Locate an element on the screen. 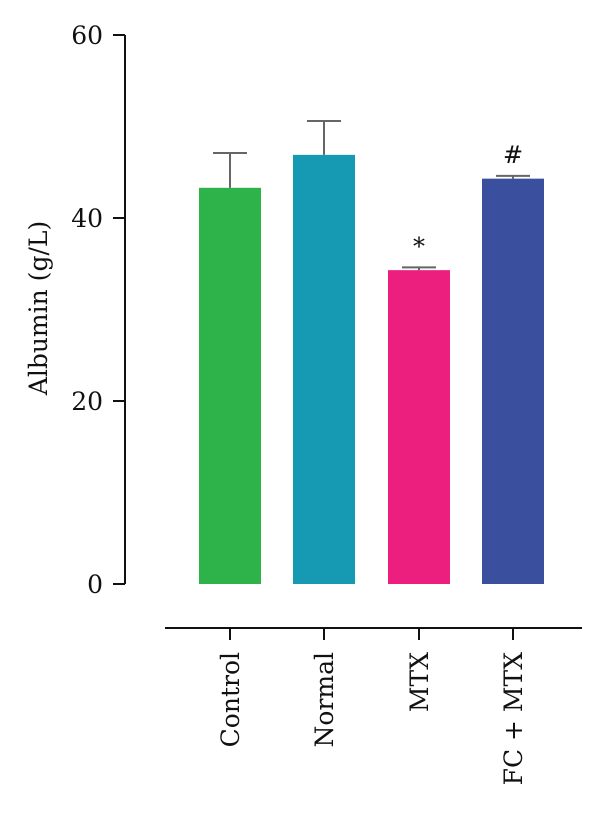  y-tick-label: 0 is located at coordinates (95, 584).